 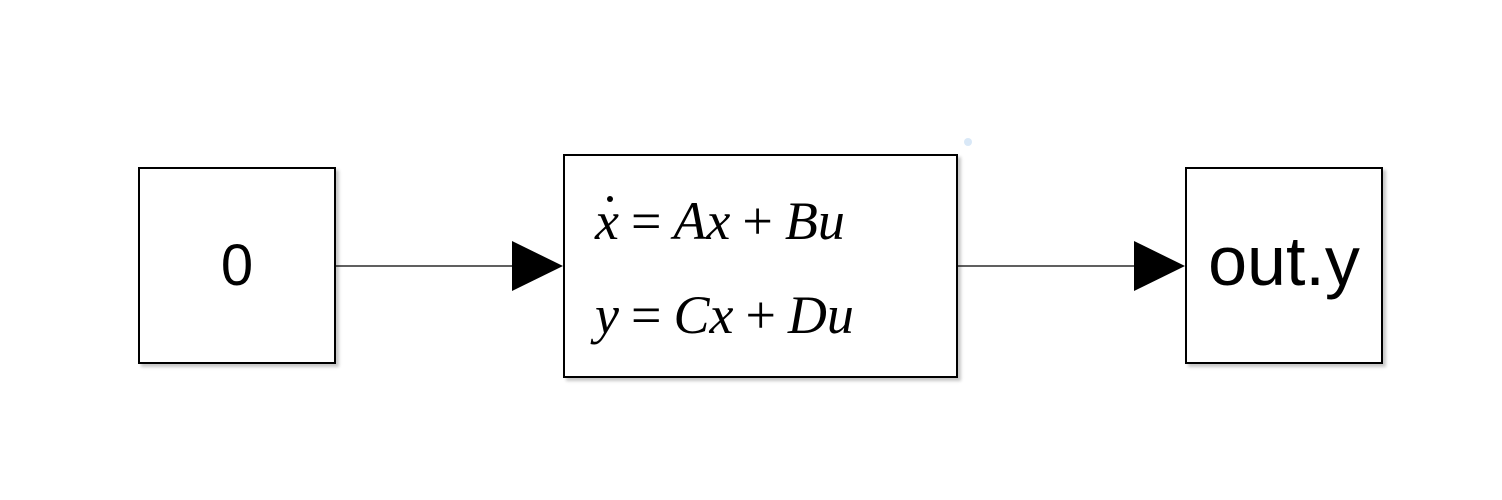 I want to click on state-derivative: x, so click(x=607, y=221).